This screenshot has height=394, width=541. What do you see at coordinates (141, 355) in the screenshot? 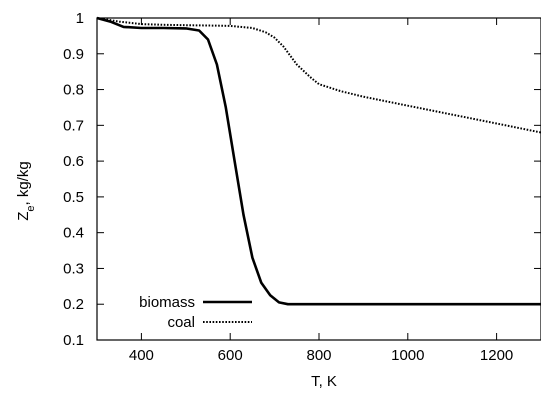
I see `x-tick-label: 400` at bounding box center [141, 355].